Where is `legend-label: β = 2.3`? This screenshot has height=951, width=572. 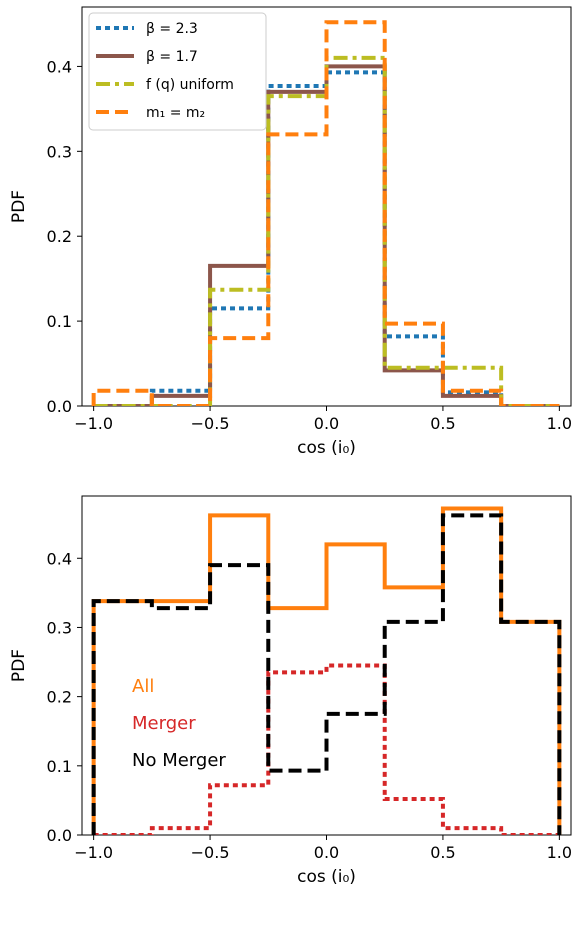
legend-label: β = 2.3 is located at coordinates (172, 29).